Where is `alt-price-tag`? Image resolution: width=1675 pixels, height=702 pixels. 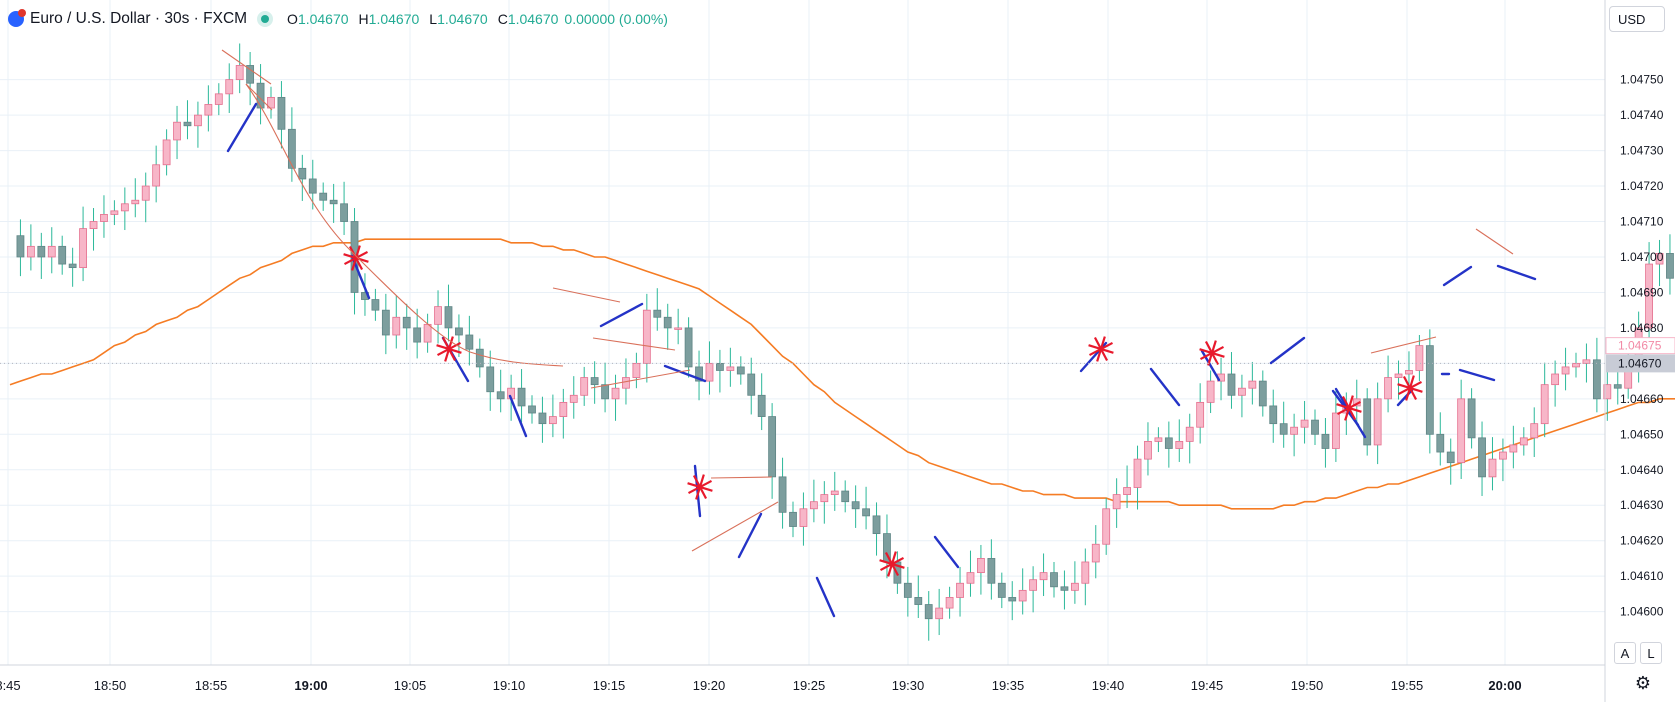 alt-price-tag is located at coordinates (1640, 346).